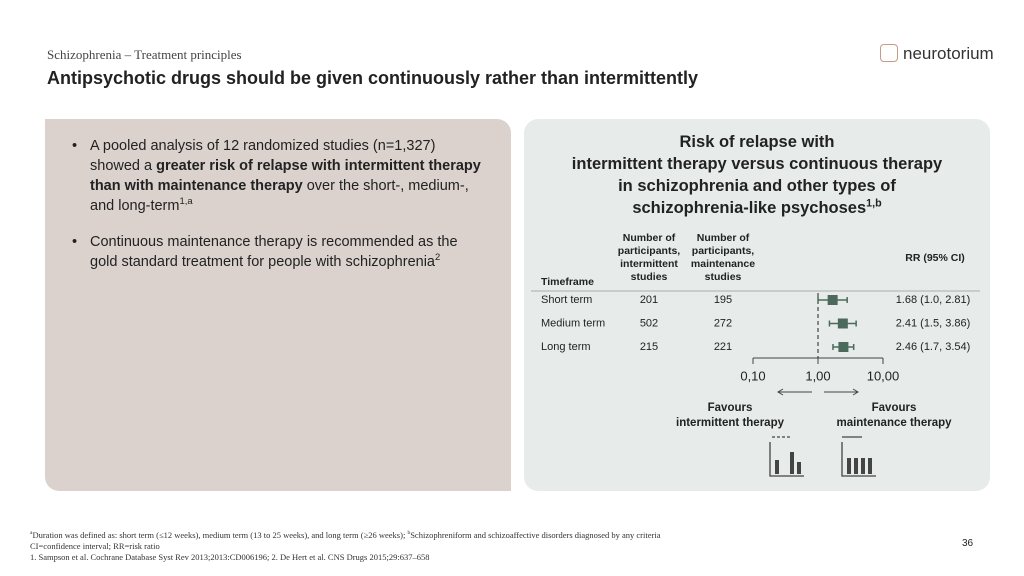  I want to click on title-sup: 1,b, so click(874, 203).